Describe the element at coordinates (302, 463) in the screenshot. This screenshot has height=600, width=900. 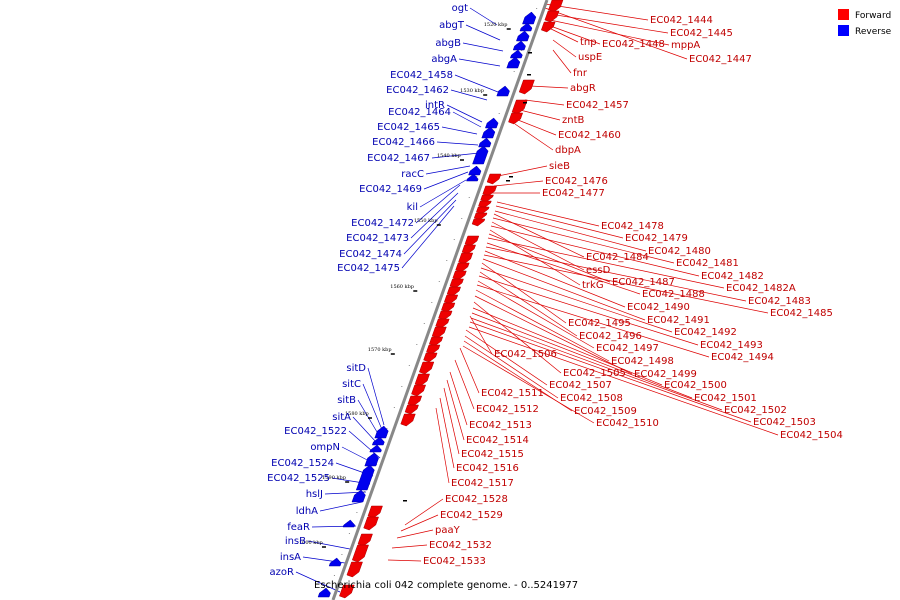
I see `reverse-gene-label: EC042_1524` at that location.